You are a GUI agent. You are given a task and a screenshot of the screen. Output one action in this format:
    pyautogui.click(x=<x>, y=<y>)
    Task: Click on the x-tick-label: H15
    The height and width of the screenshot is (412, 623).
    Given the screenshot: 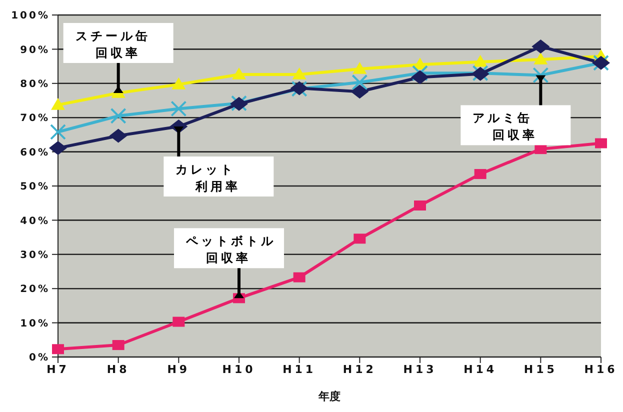 What is the action you would take?
    pyautogui.click(x=541, y=369)
    